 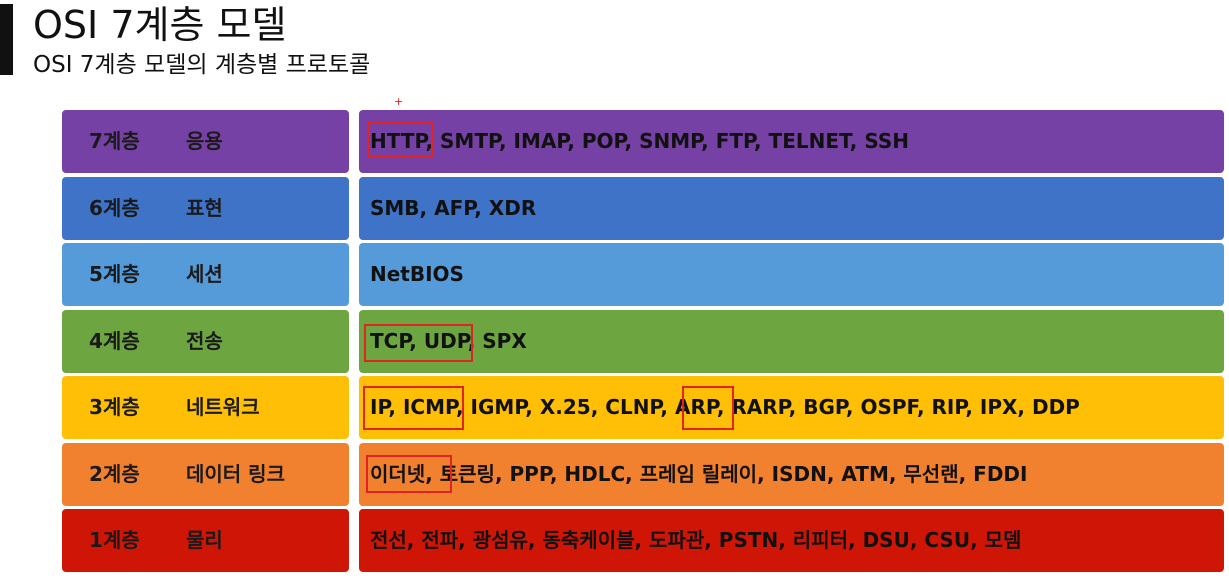 I want to click on layer-label-cell: 6계층 표현, so click(x=205, y=208).